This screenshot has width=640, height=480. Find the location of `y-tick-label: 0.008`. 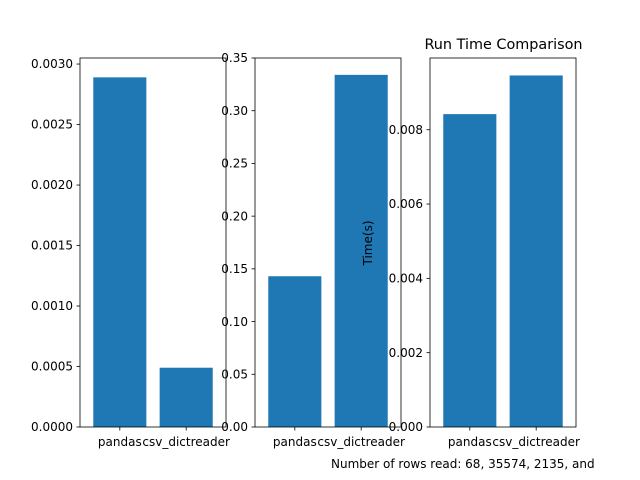

y-tick-label: 0.008 is located at coordinates (406, 130).